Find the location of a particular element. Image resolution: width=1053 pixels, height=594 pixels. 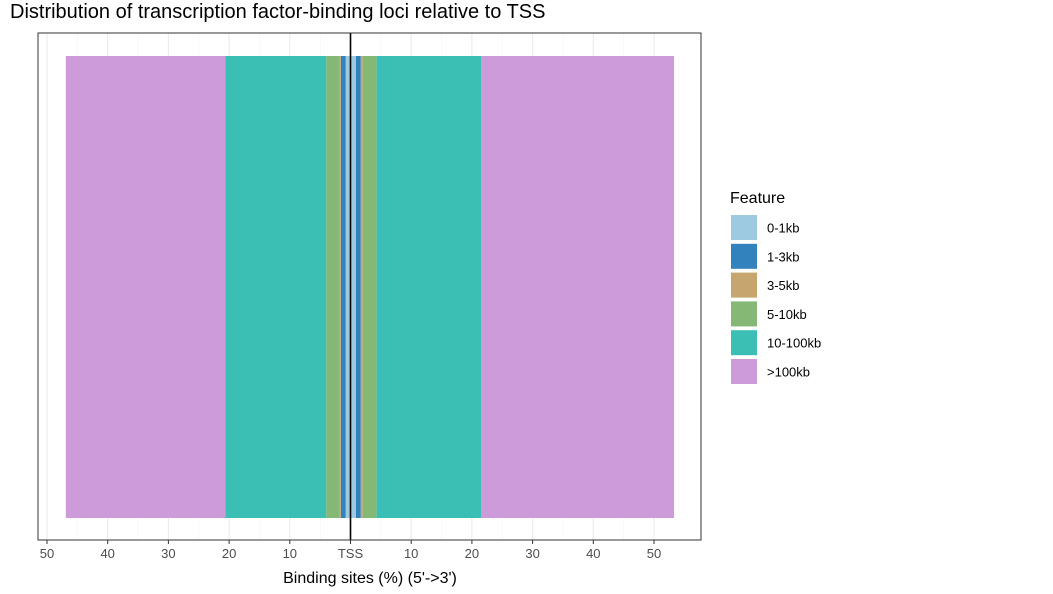

legend: 0-1kb 1-3kb 3-5kb 5-10kb 10-100kb >100kb is located at coordinates (776, 299).